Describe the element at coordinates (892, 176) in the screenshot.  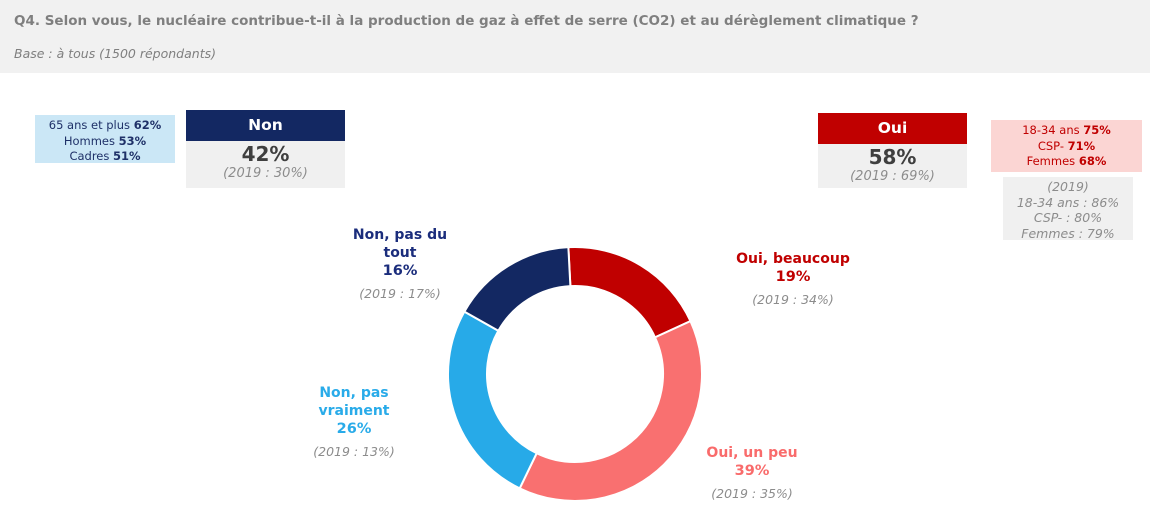
I see `oui-2019-value: (2019 : 69%)` at that location.